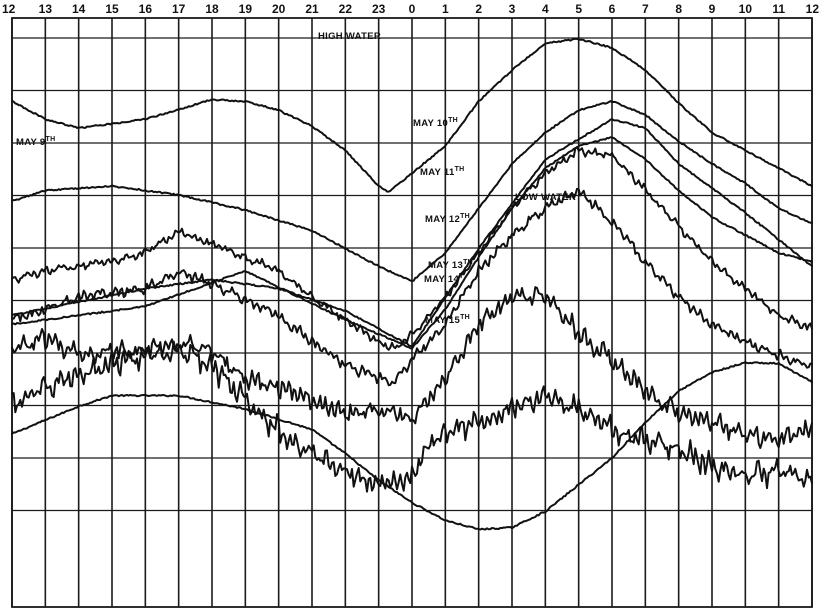 This screenshot has width=821, height=609. What do you see at coordinates (645, 9) in the screenshot?
I see `x-tick-label: 7` at bounding box center [645, 9].